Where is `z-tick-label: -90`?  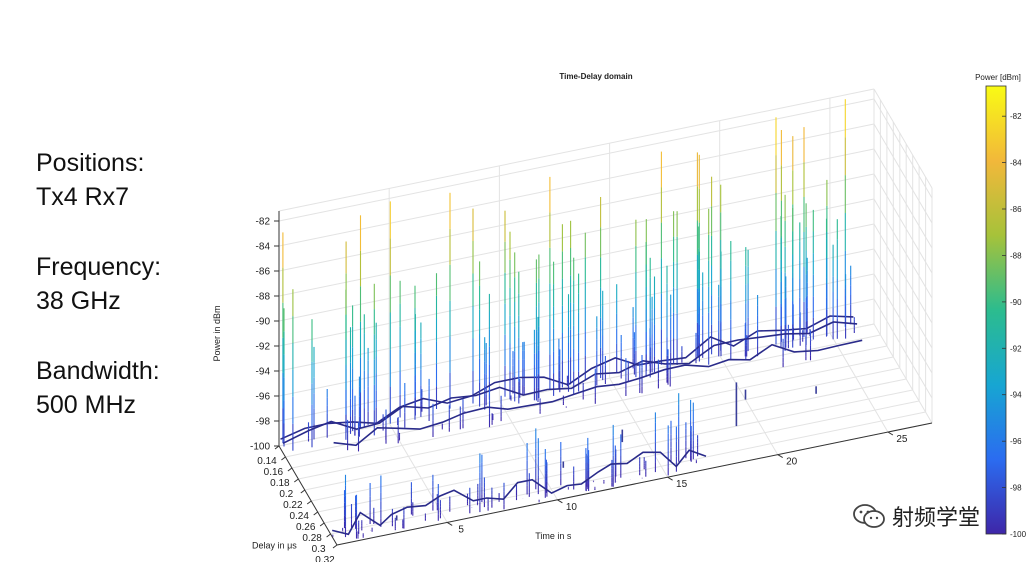
z-tick-label: -90 is located at coordinates (263, 322).